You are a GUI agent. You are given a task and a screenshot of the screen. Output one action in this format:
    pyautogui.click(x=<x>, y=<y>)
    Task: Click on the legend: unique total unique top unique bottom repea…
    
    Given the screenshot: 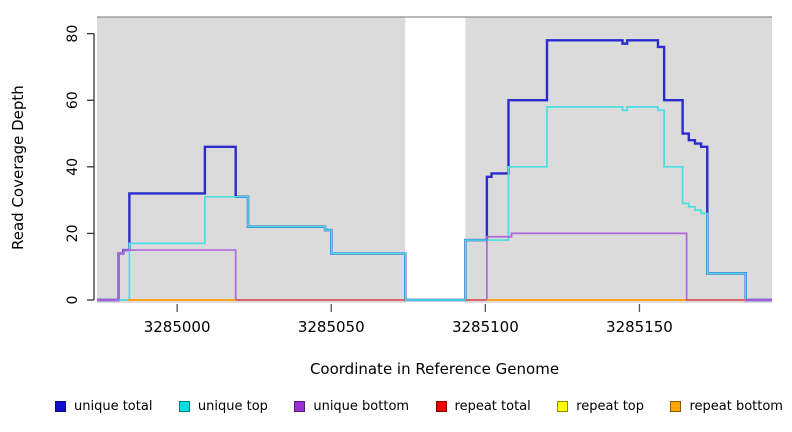 What is the action you would take?
    pyautogui.click(x=419, y=406)
    